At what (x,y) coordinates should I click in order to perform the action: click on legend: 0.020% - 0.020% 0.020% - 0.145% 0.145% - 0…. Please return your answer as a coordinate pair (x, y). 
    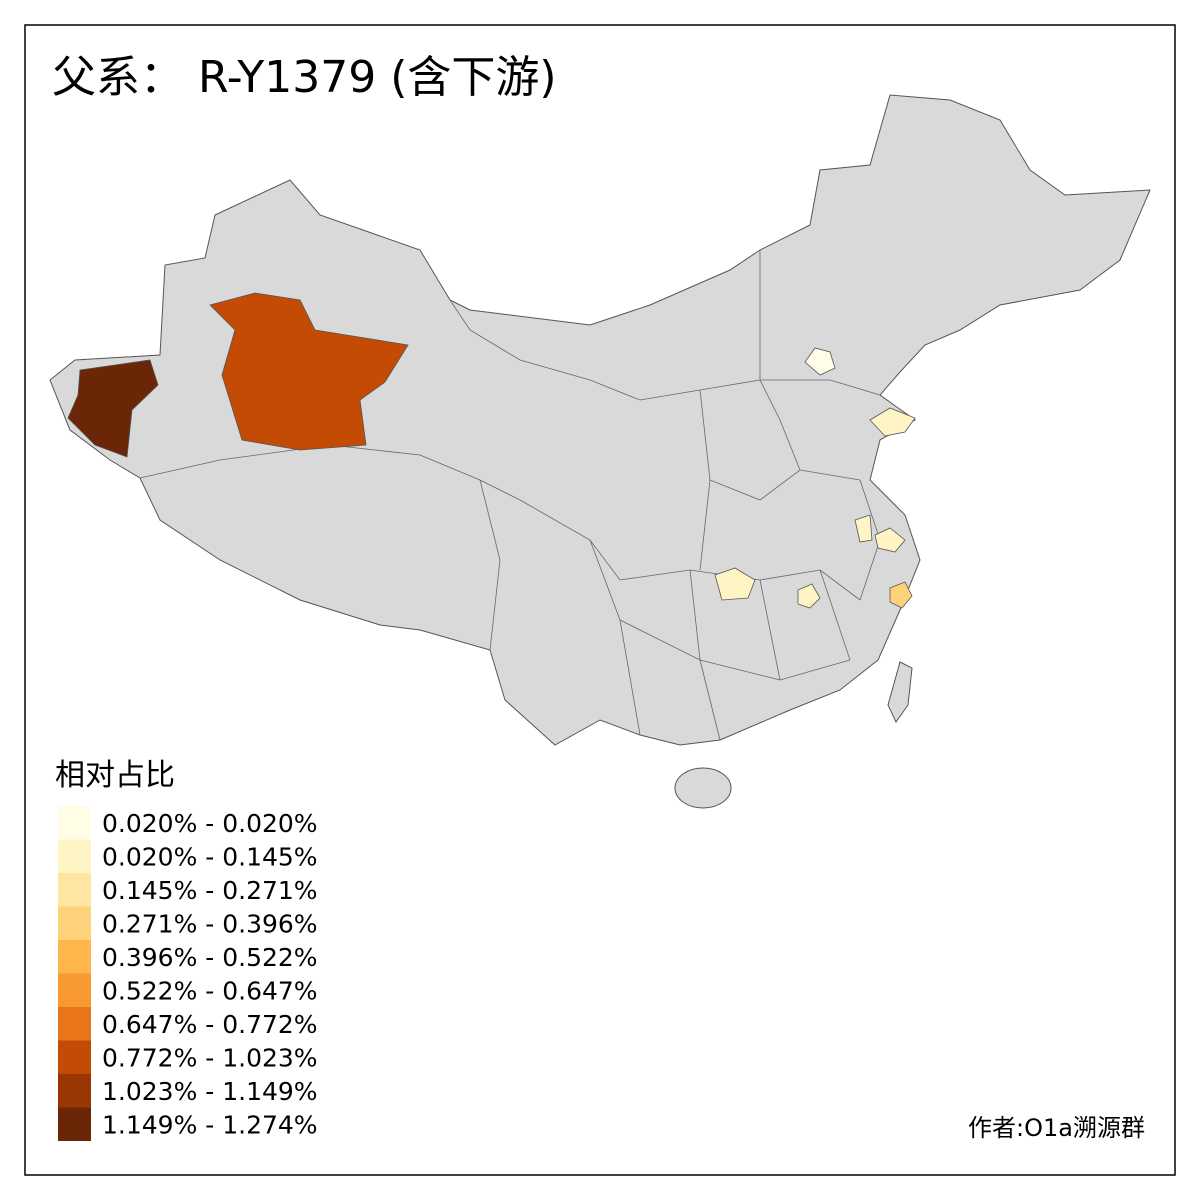
    Looking at the image, I should click on (188, 973).